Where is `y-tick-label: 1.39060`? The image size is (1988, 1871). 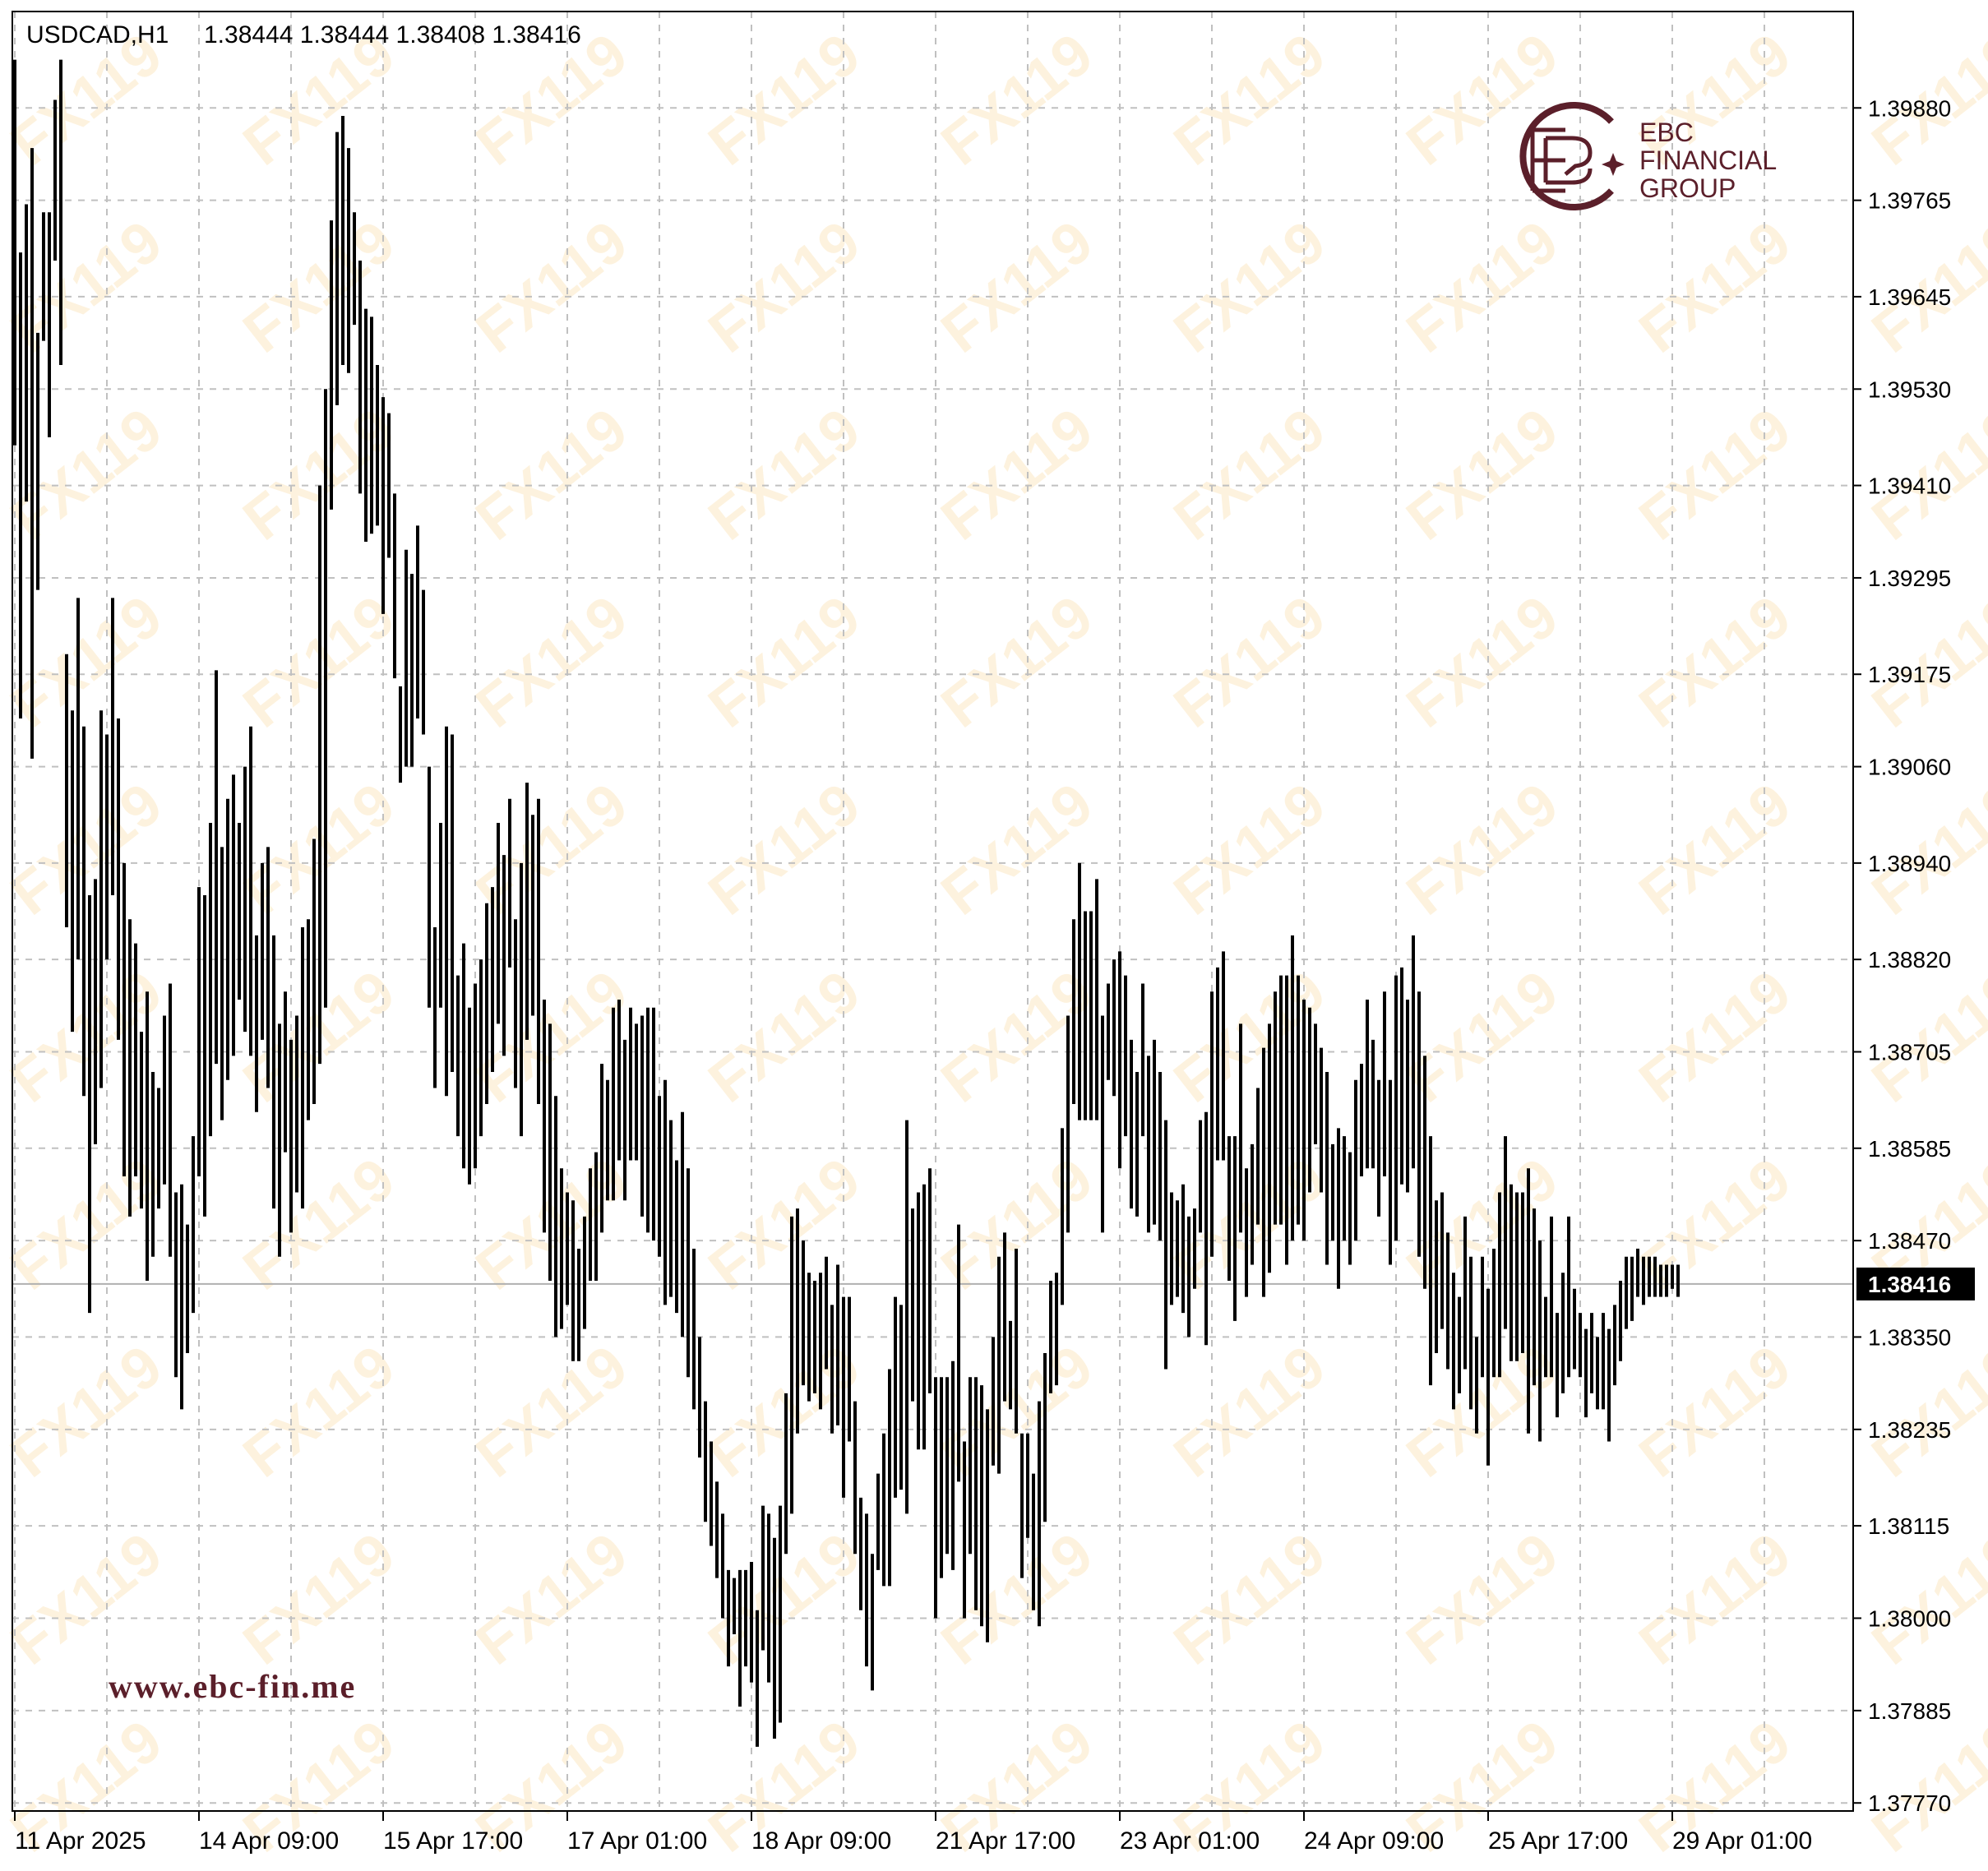
y-tick-label: 1.39060 is located at coordinates (1910, 767).